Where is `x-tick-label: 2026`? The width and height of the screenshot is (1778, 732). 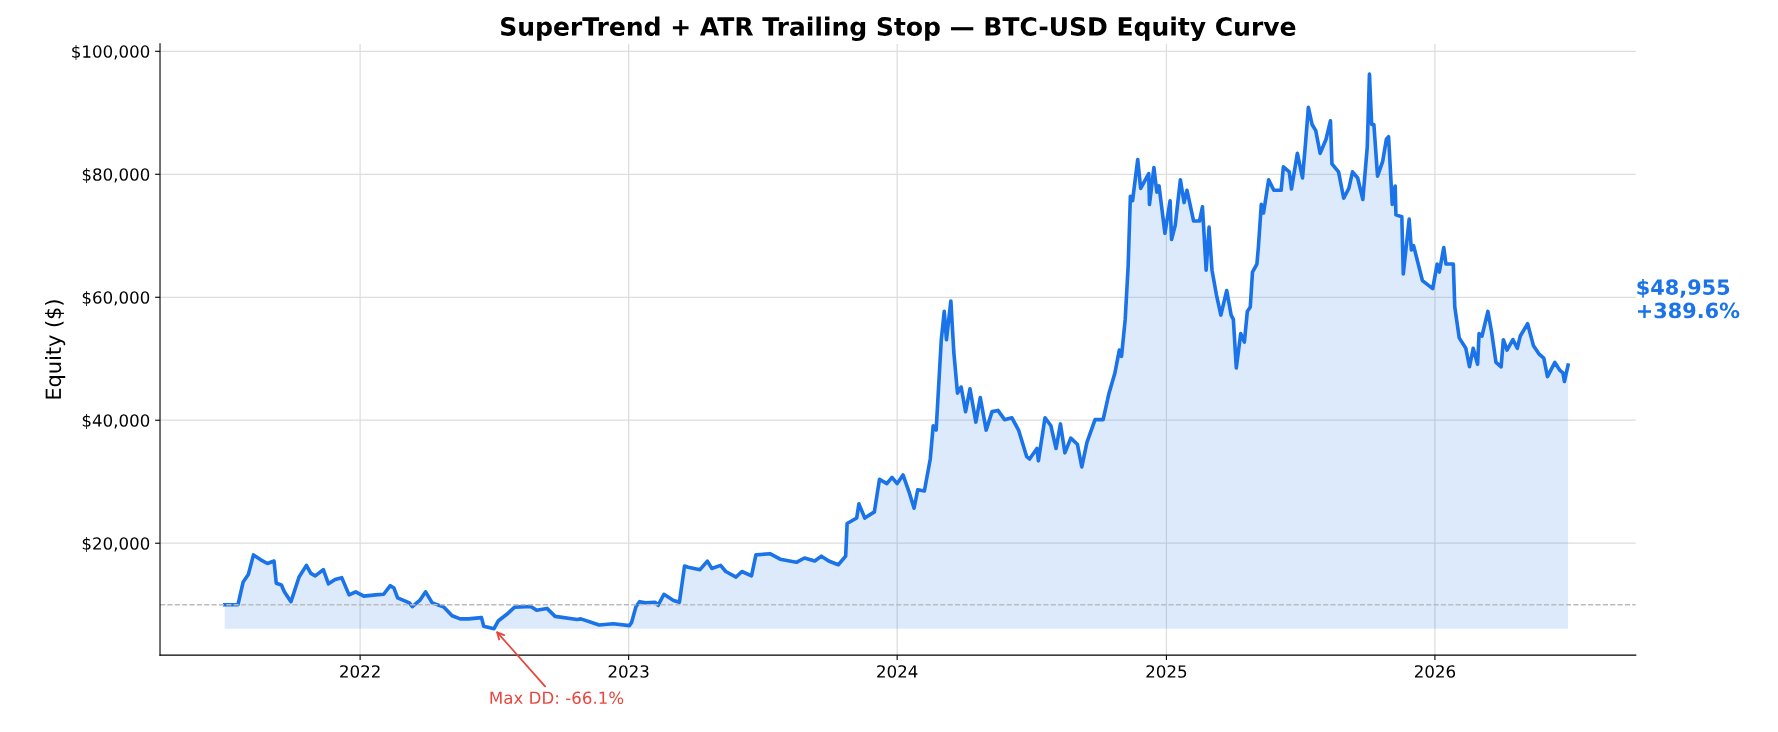
x-tick-label: 2026 is located at coordinates (1435, 671).